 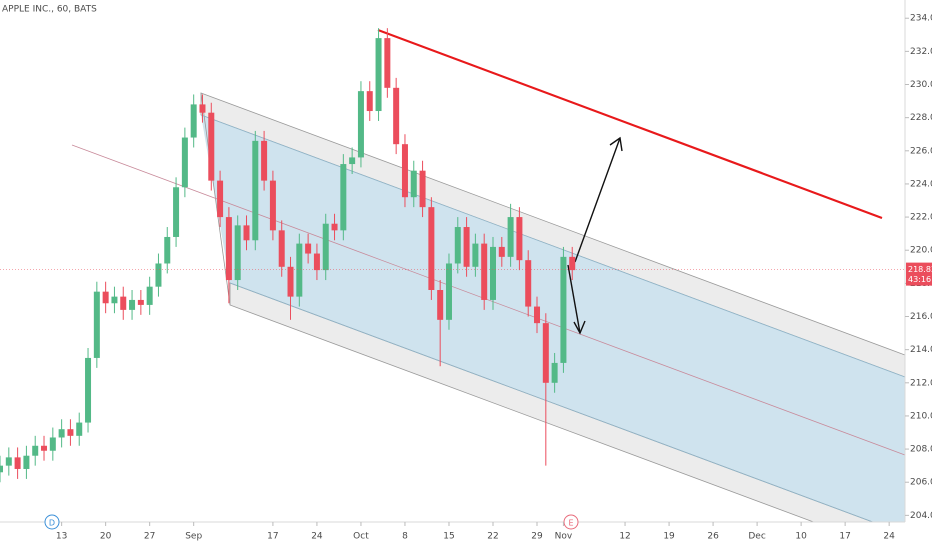 I want to click on earnings-marker, so click(x=571, y=522).